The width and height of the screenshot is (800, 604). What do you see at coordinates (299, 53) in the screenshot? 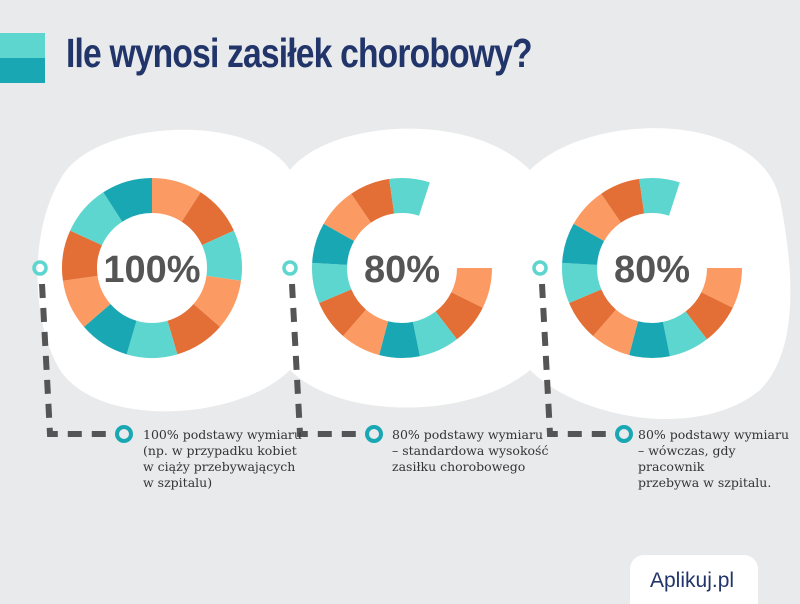
I see `page-title: Ile wynosi zasiłek chorobowy?` at bounding box center [299, 53].